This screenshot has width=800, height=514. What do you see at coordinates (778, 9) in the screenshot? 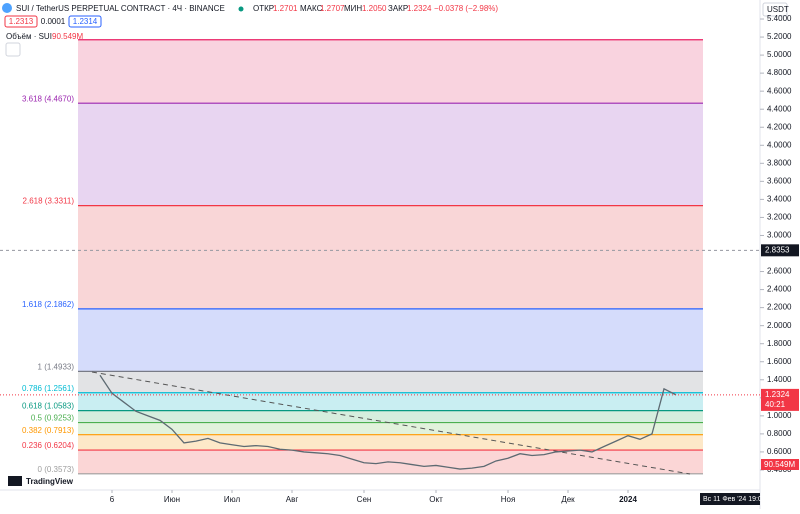
I see `currency: USDT` at bounding box center [778, 9].